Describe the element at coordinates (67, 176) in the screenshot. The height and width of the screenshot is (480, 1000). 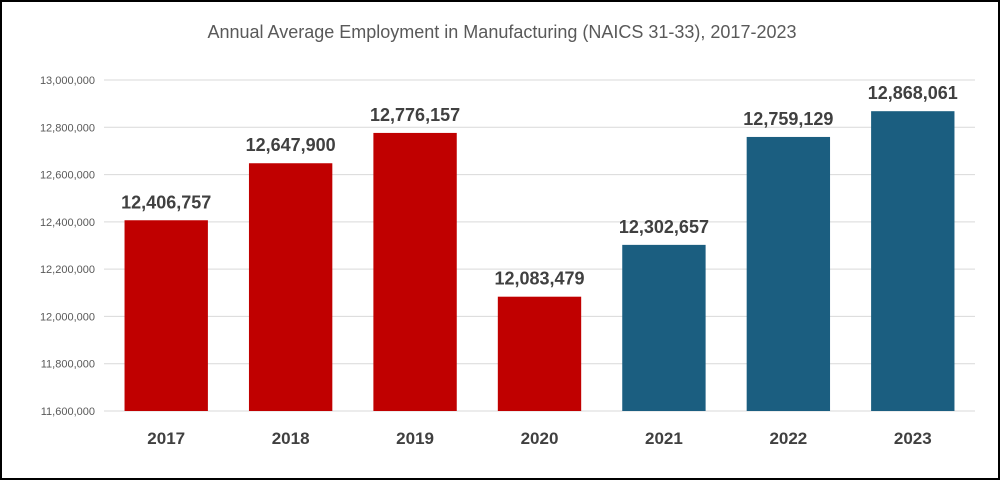
I see `y-tick-label: 12,600,000` at that location.